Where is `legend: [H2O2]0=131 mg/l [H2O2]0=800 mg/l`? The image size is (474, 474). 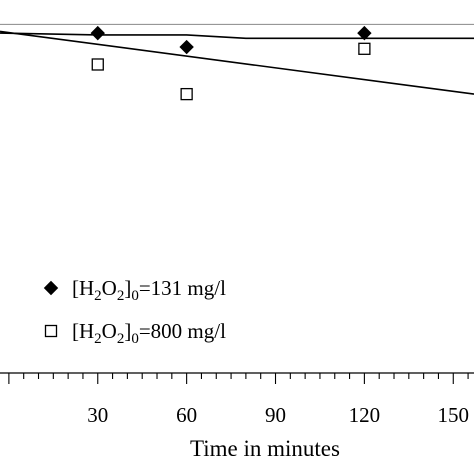
legend: [H2O2]0=131 mg/l [H2O2]0=800 mg/l is located at coordinates (134, 311).